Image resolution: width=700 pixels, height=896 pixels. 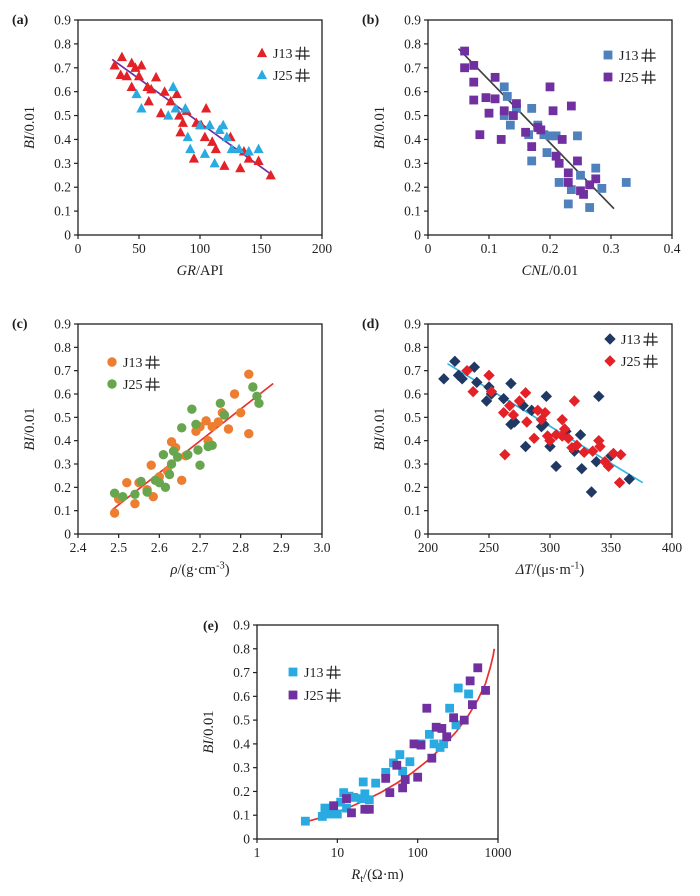 What do you see at coordinates (630, 362) in the screenshot?
I see `legend-label: J25` at bounding box center [630, 362].